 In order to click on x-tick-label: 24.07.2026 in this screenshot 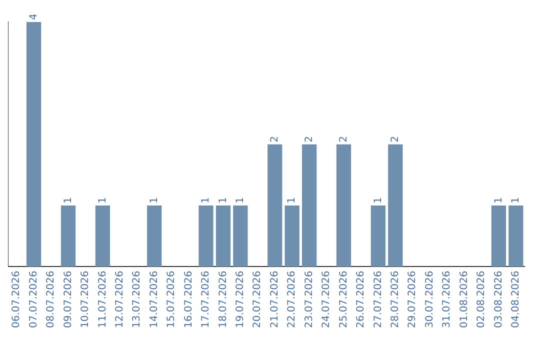, I will do `click(326, 299)`.